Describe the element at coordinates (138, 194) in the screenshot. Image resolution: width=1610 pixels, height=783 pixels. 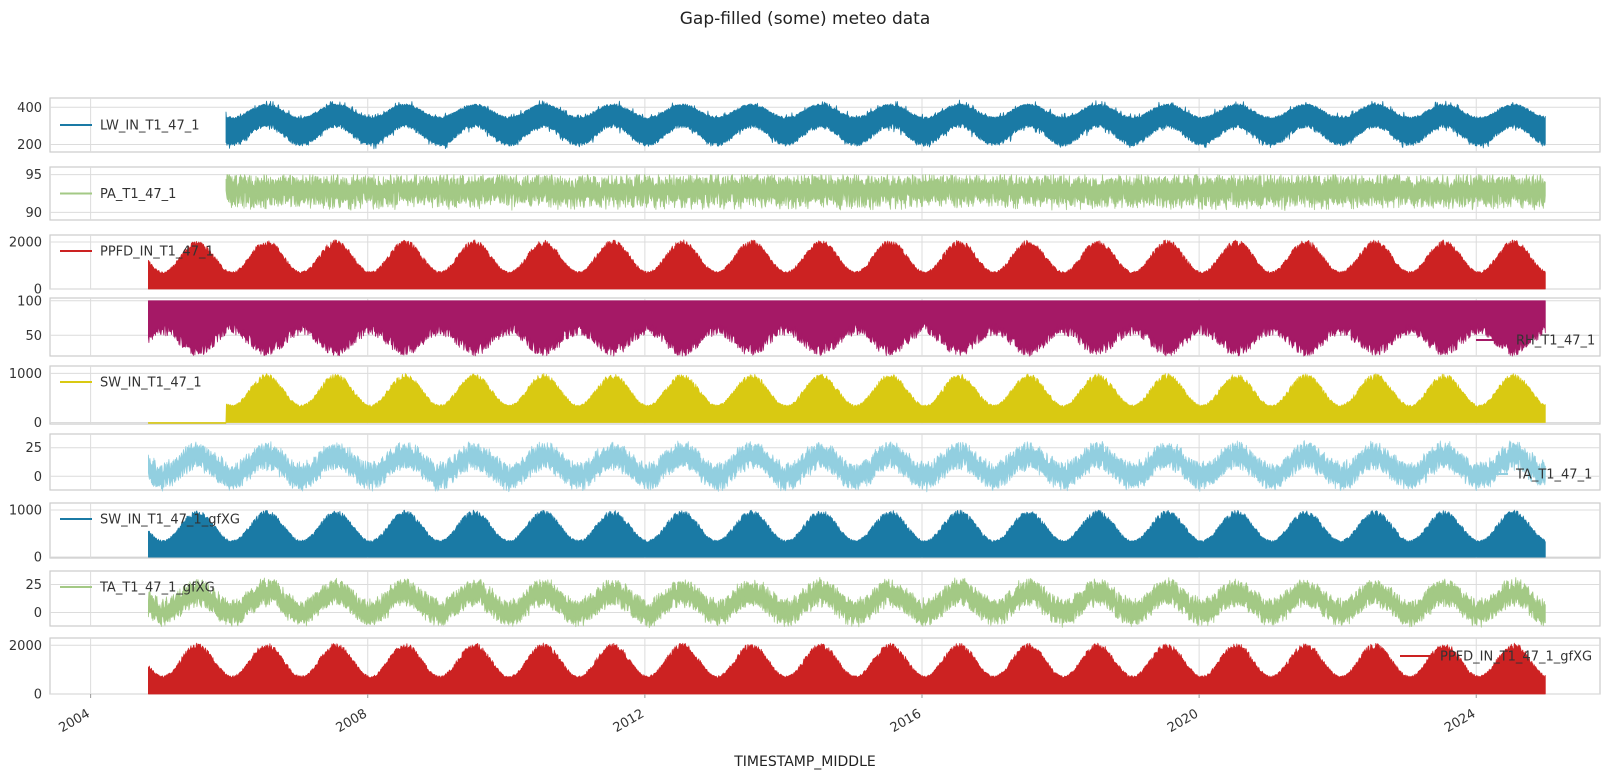
I see `legend-label: PA_T1_47_1` at that location.